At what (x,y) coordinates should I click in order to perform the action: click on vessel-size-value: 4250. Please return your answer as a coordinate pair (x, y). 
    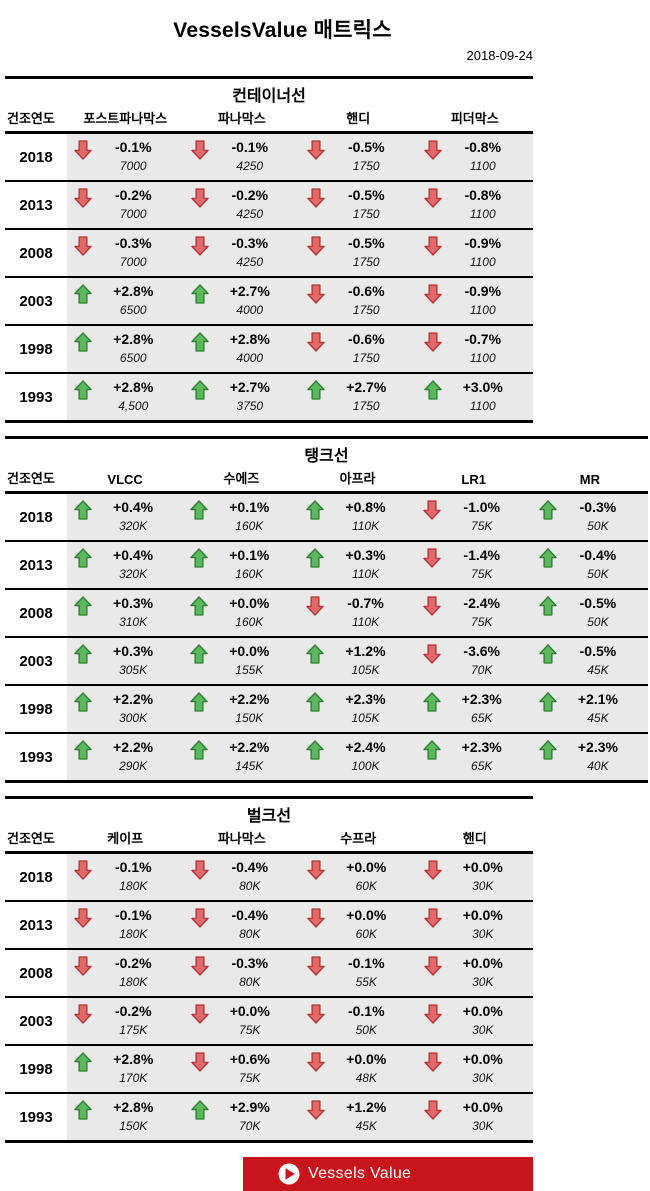
    Looking at the image, I should click on (250, 166).